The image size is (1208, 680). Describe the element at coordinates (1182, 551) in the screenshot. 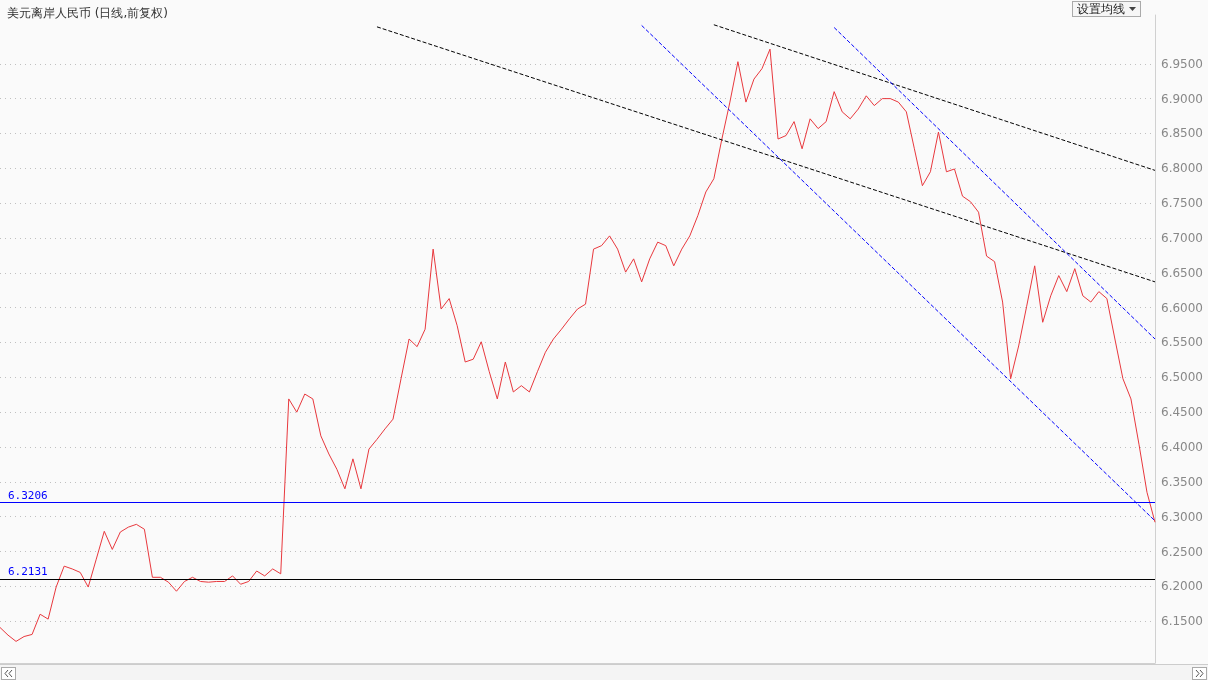

I see `y-tick-label: 6.2500` at that location.